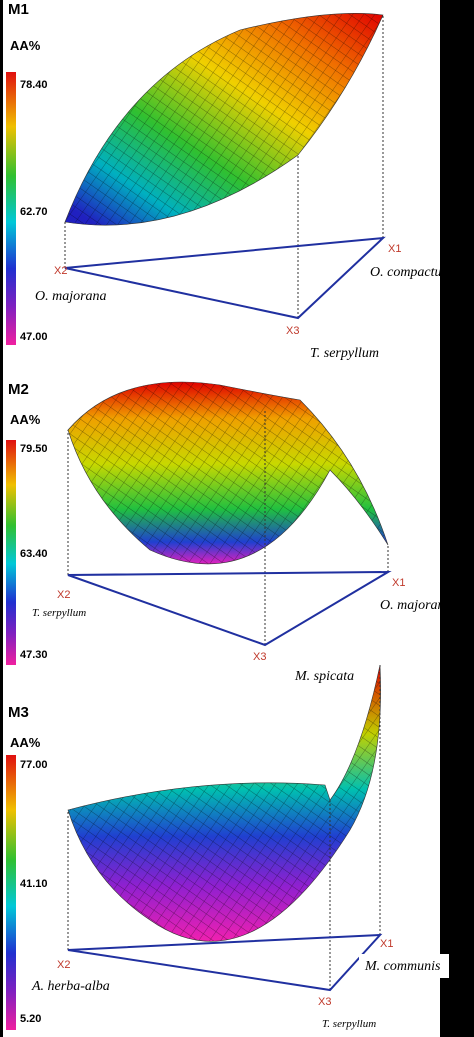 The width and height of the screenshot is (474, 1037). I want to click on scale-tick-label: 47.30, so click(34, 655).